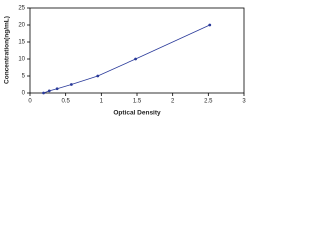 The height and width of the screenshot is (240, 320). What do you see at coordinates (24, 94) in the screenshot?
I see `y-tick-label: 0` at bounding box center [24, 94].